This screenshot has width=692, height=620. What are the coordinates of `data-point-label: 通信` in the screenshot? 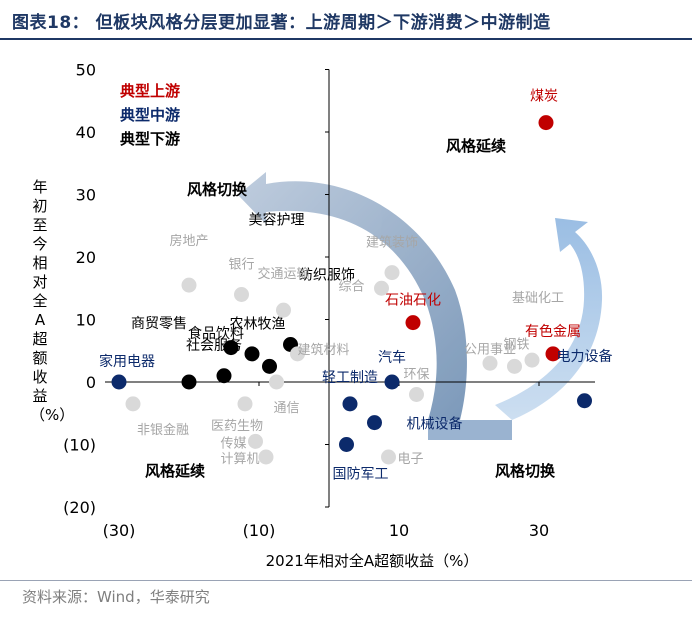 It's located at (286, 408).